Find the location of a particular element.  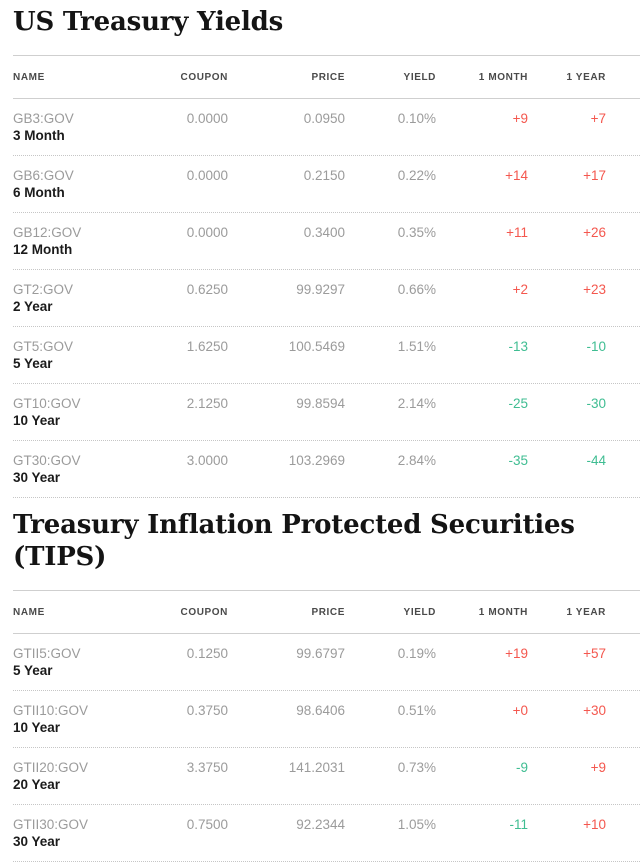

table-row: GT30:GOV 30 Year 3.0000 103.2969 2.84% -35 -44 is located at coordinates (326, 469).